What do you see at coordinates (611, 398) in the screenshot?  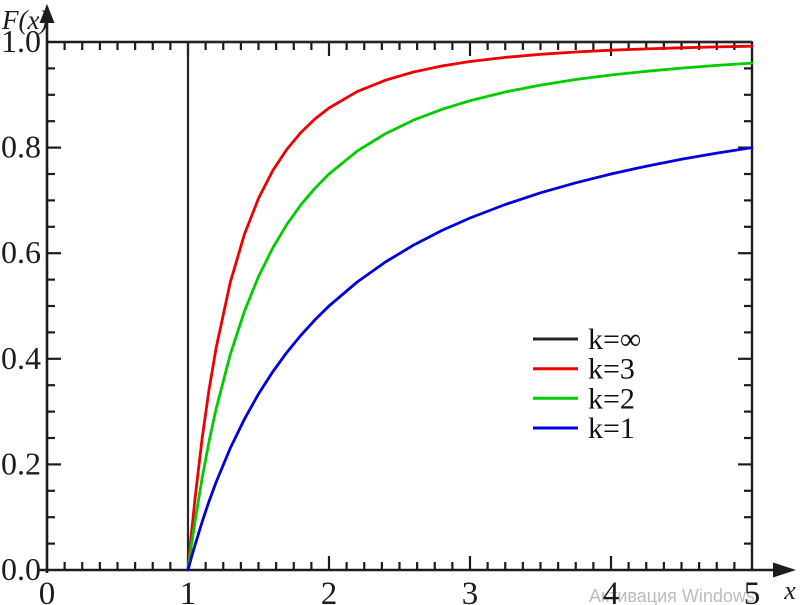 I see `legend-label-k-2: k=2` at bounding box center [611, 398].